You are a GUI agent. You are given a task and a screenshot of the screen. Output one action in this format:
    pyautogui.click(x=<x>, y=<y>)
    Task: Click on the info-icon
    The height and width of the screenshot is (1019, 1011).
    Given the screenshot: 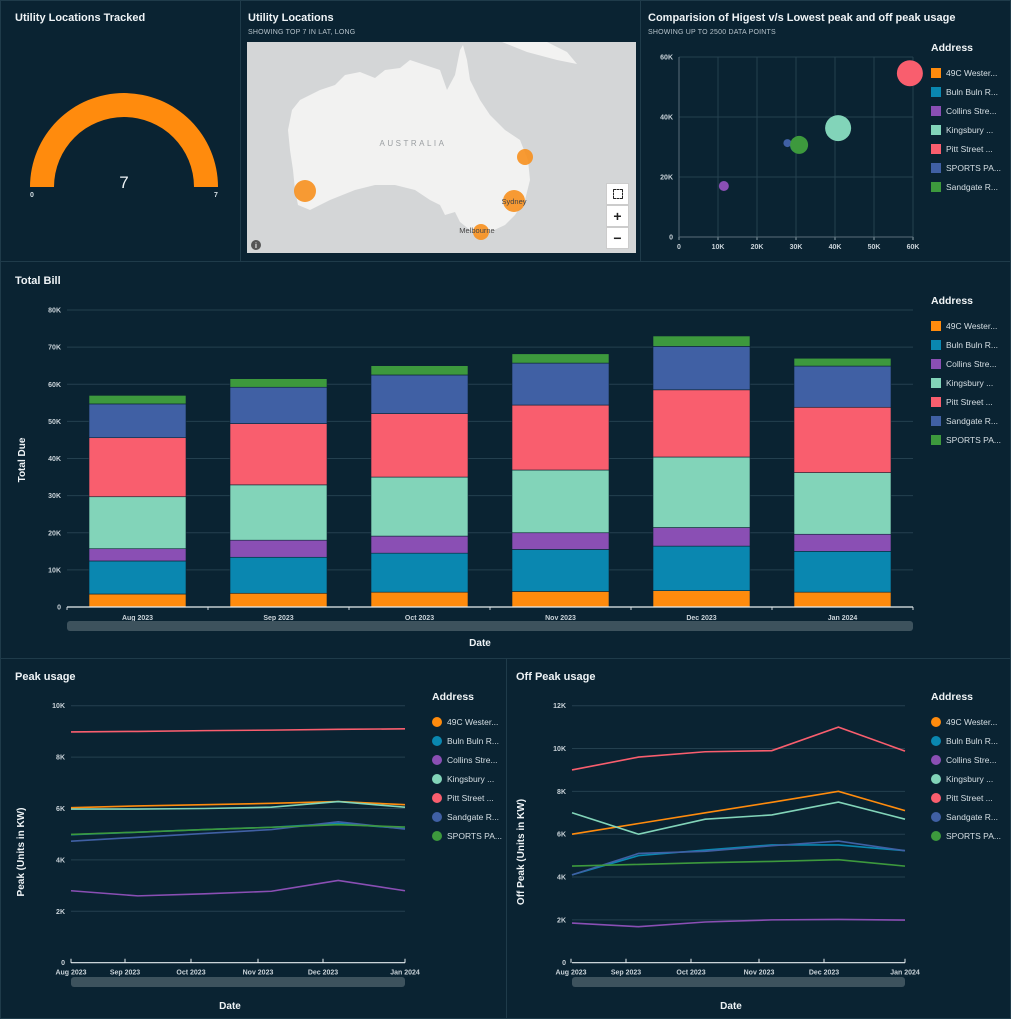 What is the action you would take?
    pyautogui.click(x=256, y=245)
    